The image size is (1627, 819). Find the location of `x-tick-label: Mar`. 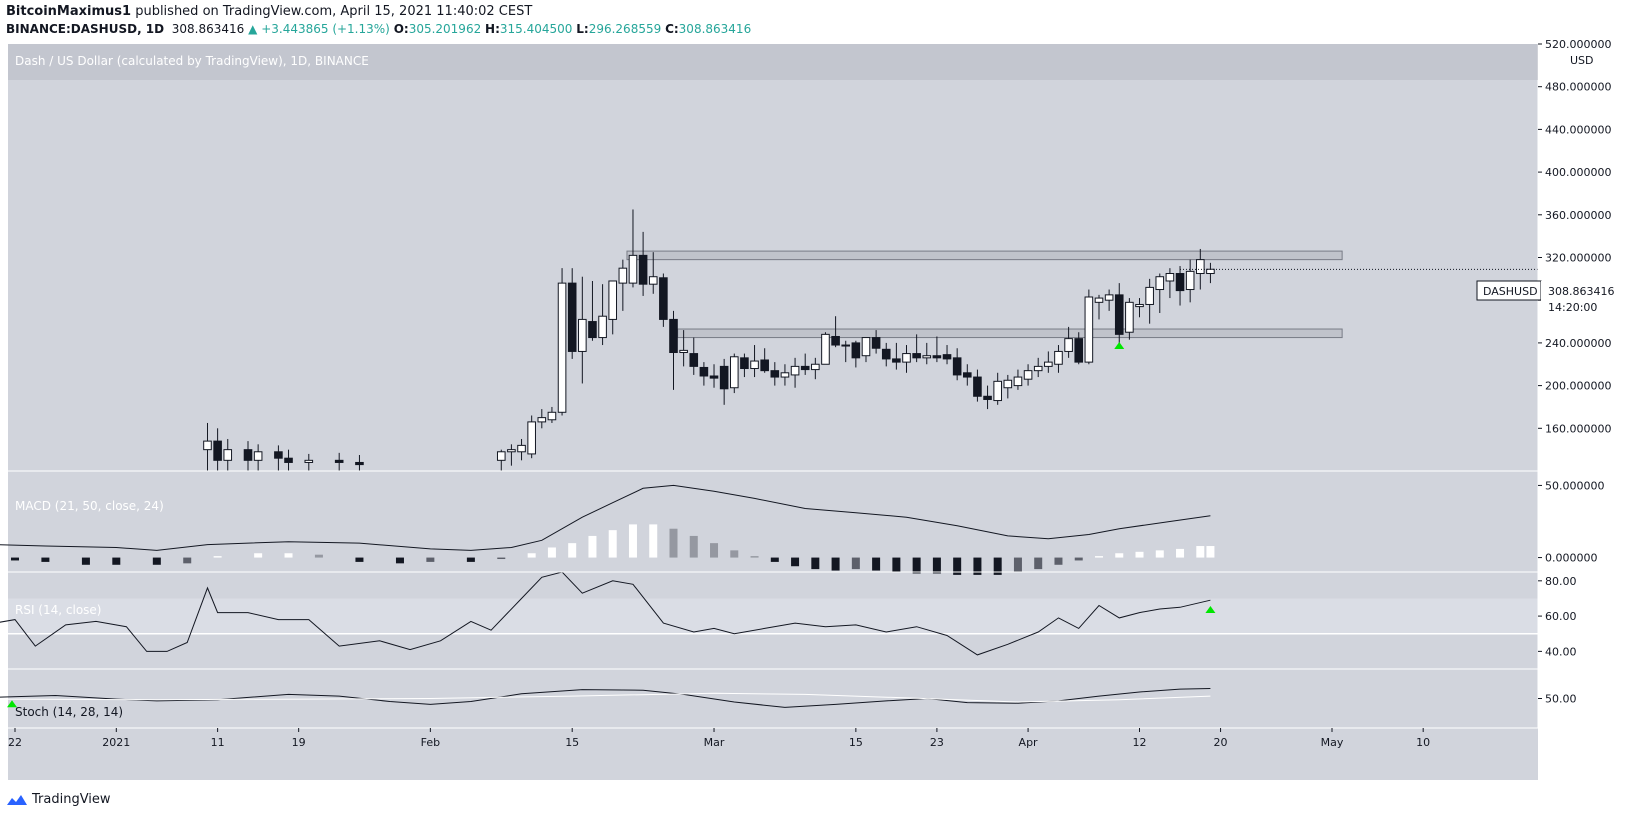

x-tick-label: Mar is located at coordinates (714, 742).